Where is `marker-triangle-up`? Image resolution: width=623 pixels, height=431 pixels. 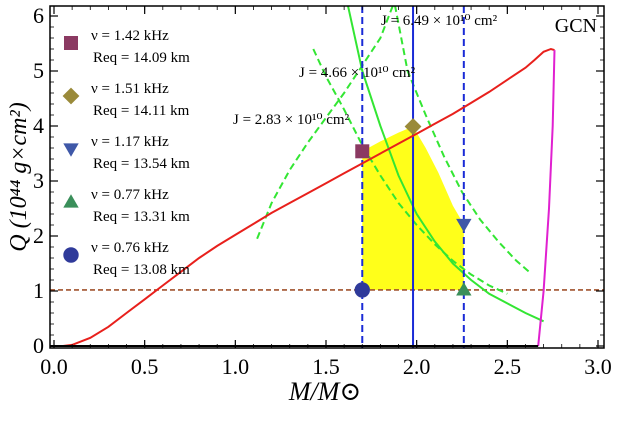
marker-triangle-up is located at coordinates (464, 289).